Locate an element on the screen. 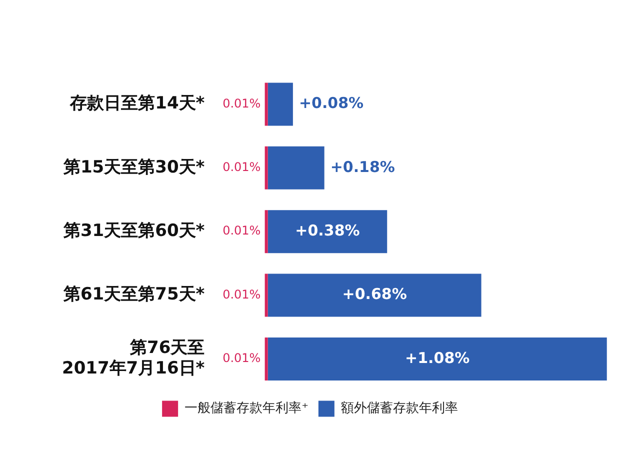 This screenshot has width=630, height=453. y-tick-label: 第31天至第60天* is located at coordinates (133, 231).